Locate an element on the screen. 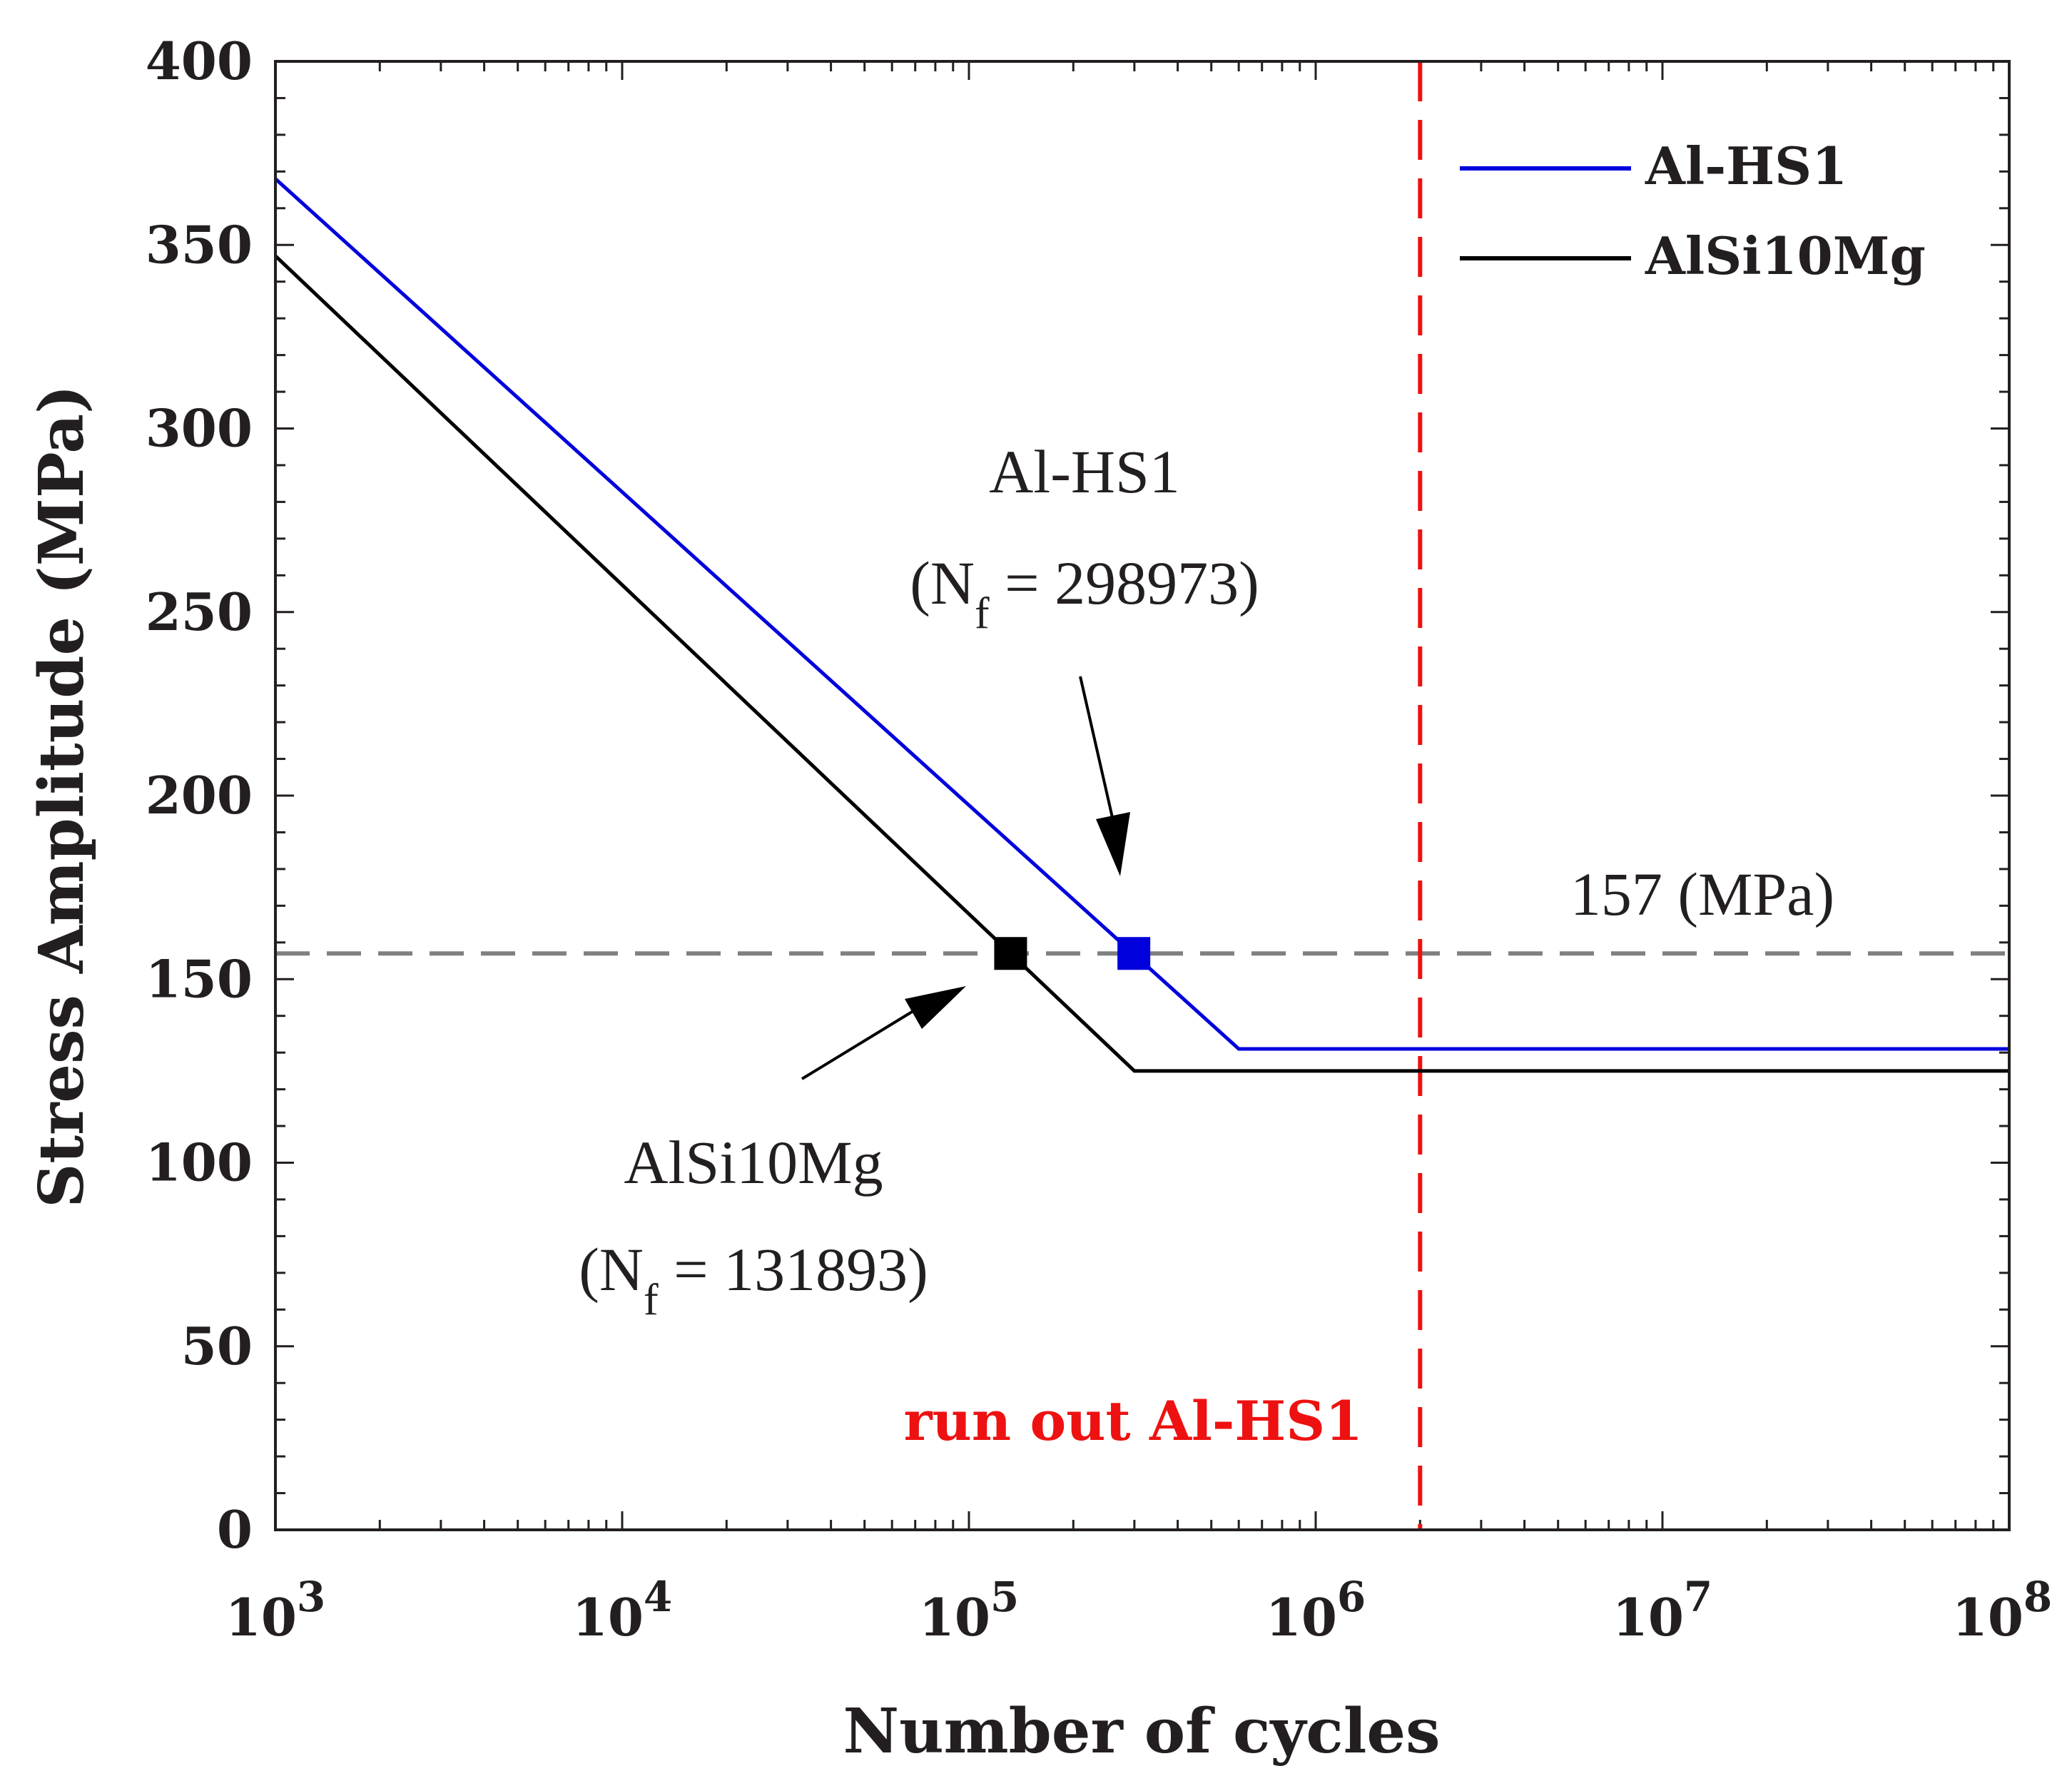  y-tick-label: 350 is located at coordinates (199, 245).